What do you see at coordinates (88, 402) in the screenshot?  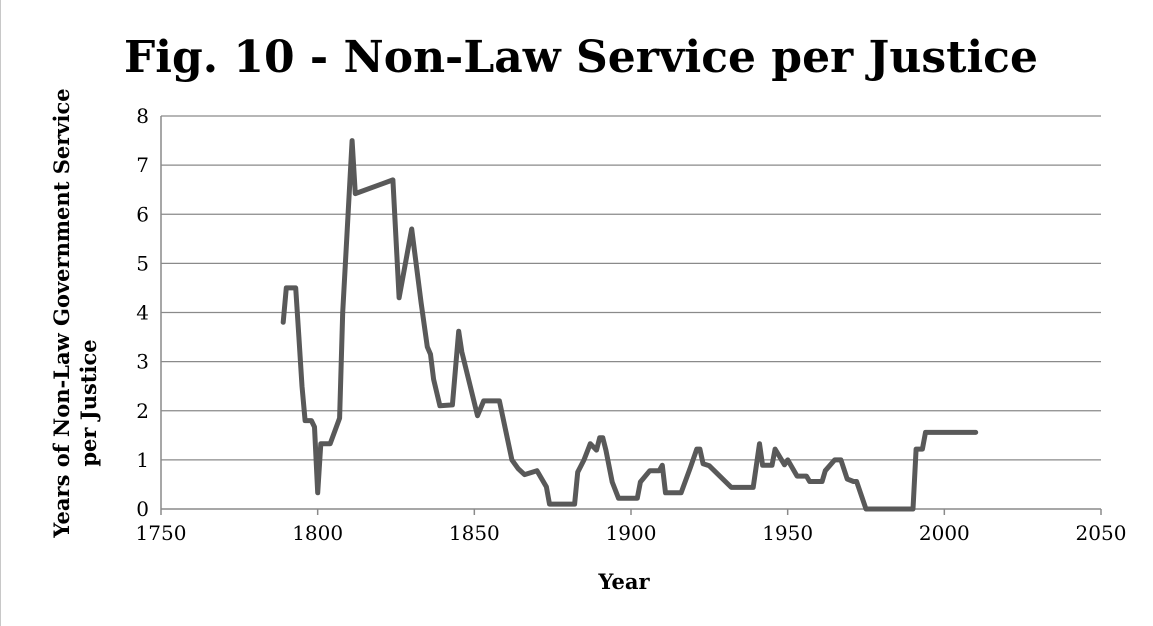 I see `y-axis-label-line2: per Justice` at bounding box center [88, 402].